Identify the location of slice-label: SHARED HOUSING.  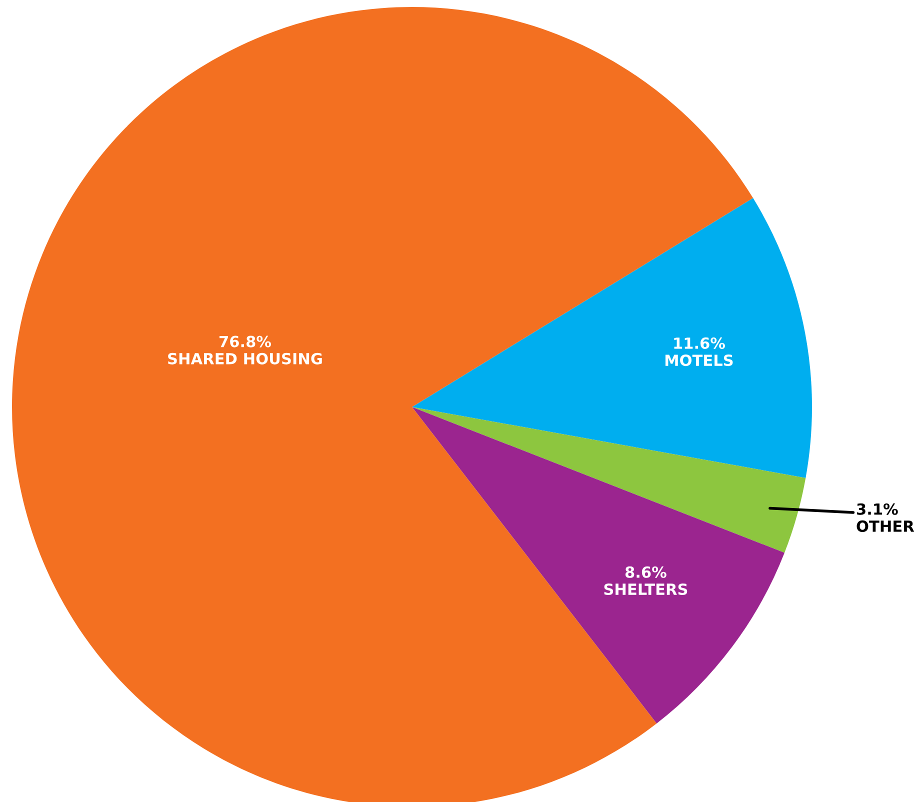
(245, 358).